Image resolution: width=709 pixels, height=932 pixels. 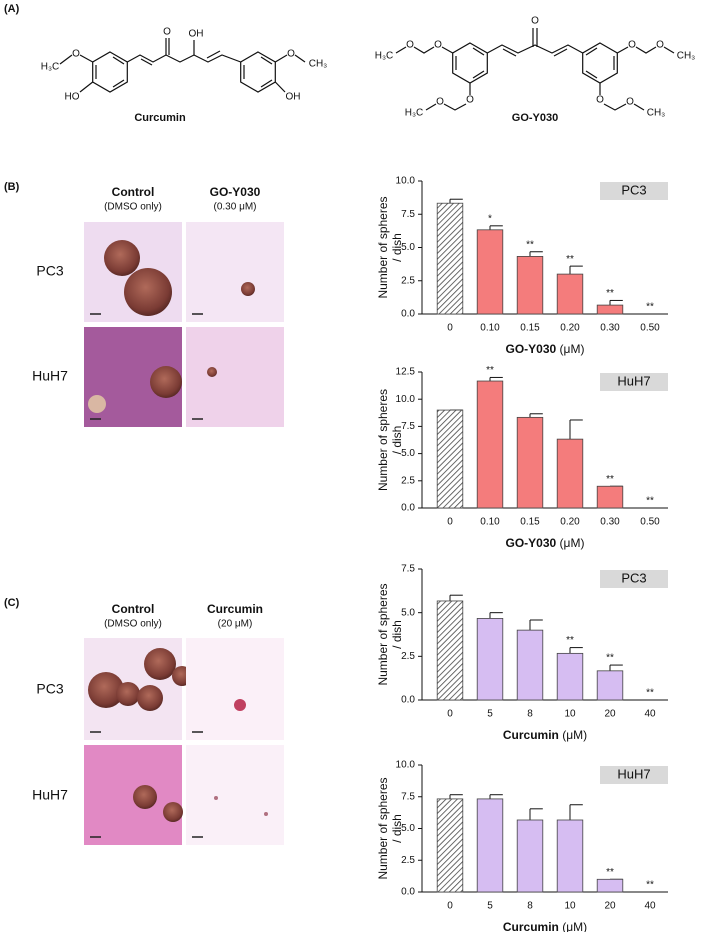 I want to click on column-subtitle: (0.30 μM), so click(x=235, y=207).